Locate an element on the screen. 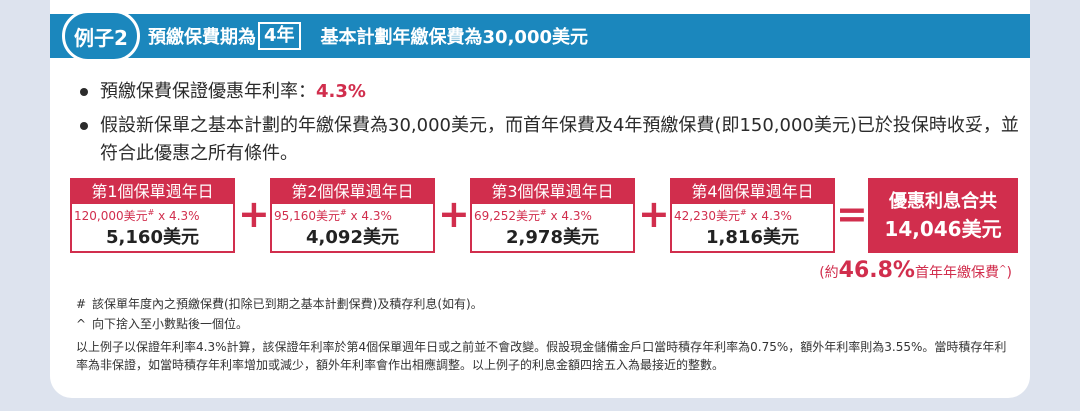  footnote-mark: ^ is located at coordinates (81, 324).